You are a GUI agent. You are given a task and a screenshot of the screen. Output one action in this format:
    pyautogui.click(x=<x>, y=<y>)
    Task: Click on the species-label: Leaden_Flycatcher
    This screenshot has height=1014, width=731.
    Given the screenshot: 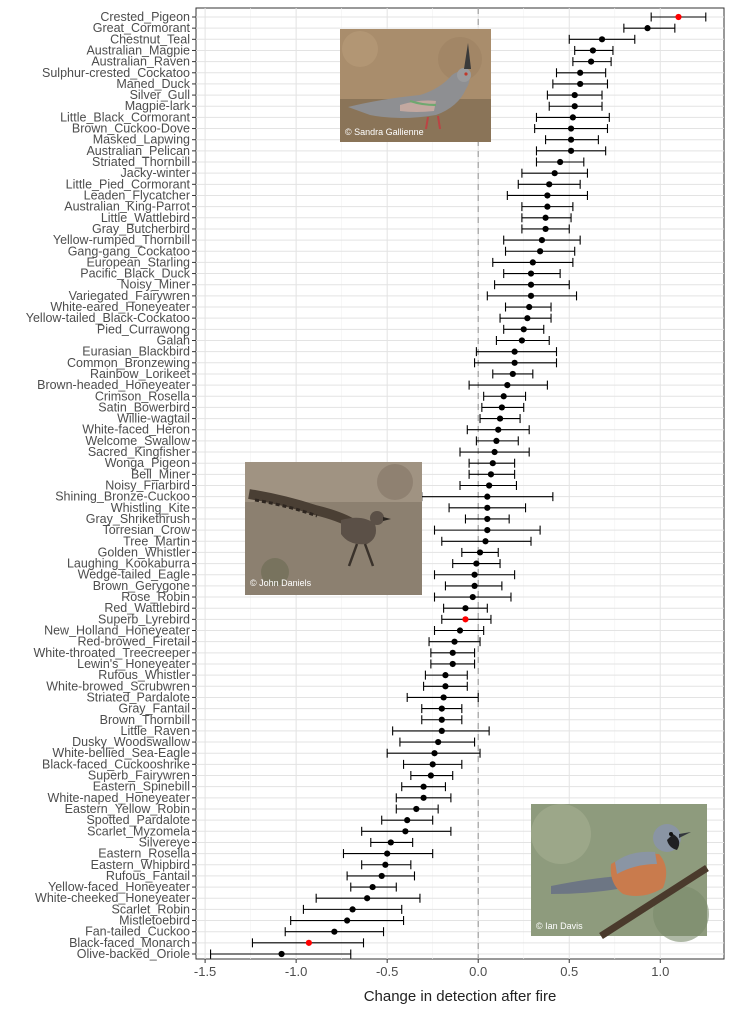 What is the action you would take?
    pyautogui.click(x=137, y=195)
    